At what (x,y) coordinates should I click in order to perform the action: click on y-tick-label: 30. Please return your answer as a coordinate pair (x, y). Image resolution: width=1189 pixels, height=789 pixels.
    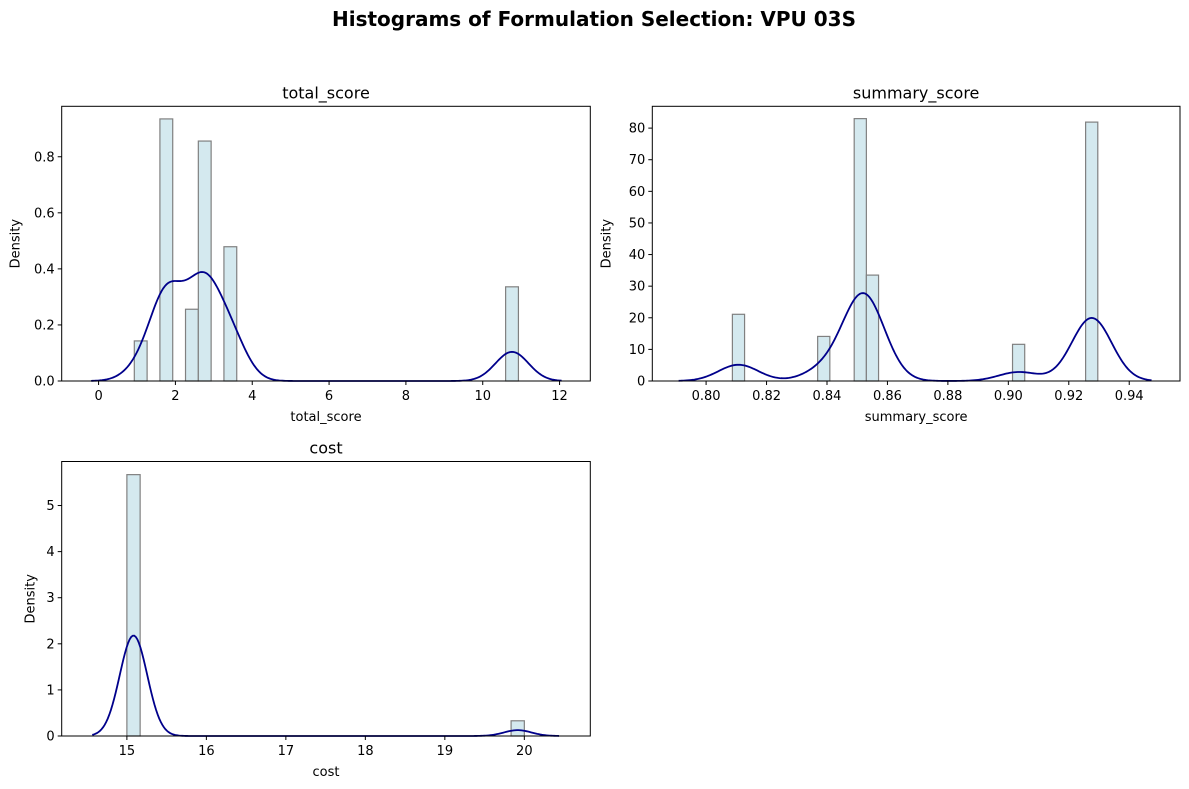
    Looking at the image, I should click on (637, 287).